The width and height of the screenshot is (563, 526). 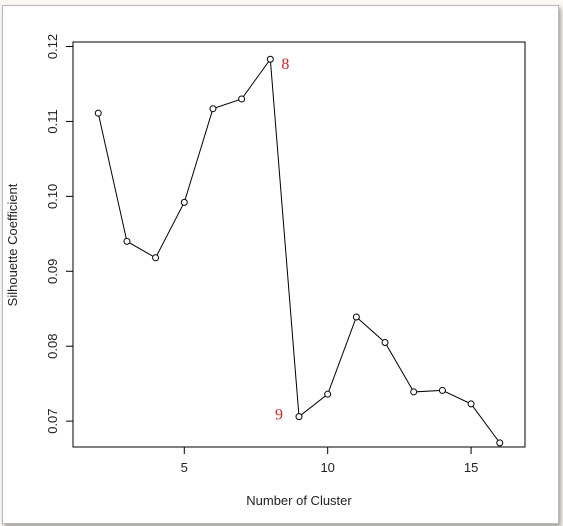 What do you see at coordinates (52, 346) in the screenshot?
I see `y-tick-label: 0.08` at bounding box center [52, 346].